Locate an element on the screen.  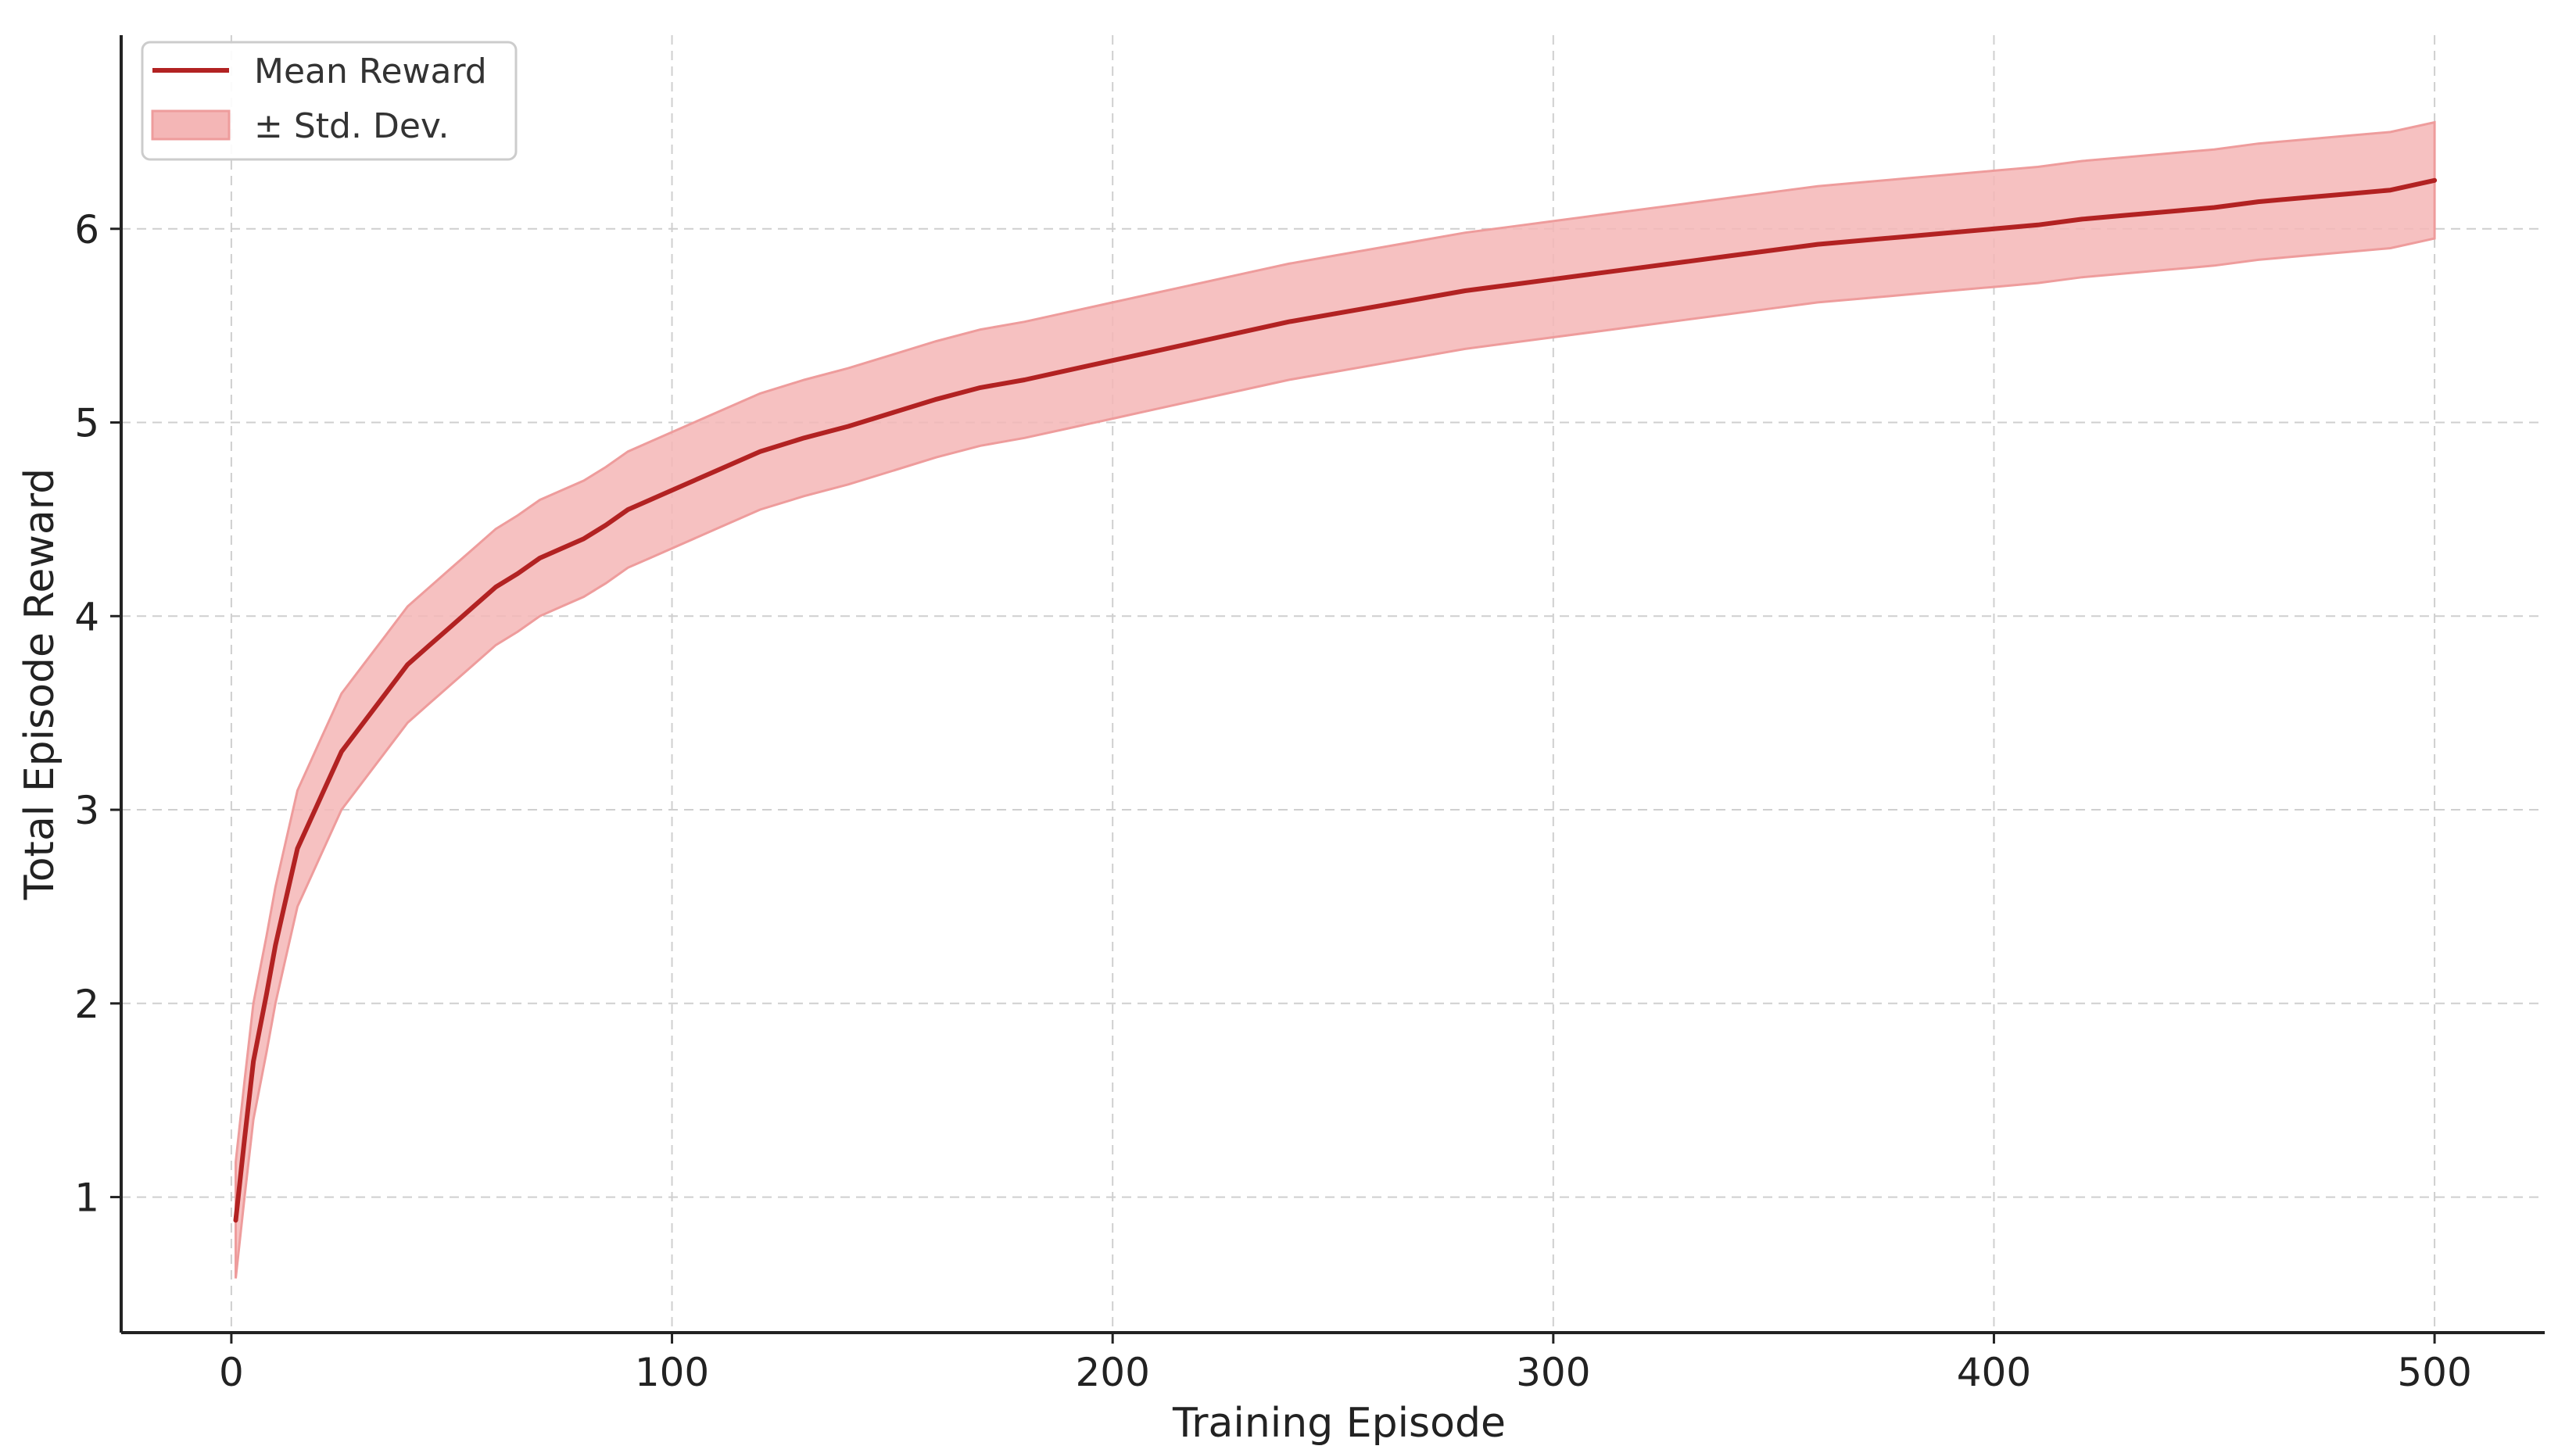
x-tick-label: 500 is located at coordinates (2434, 1373).